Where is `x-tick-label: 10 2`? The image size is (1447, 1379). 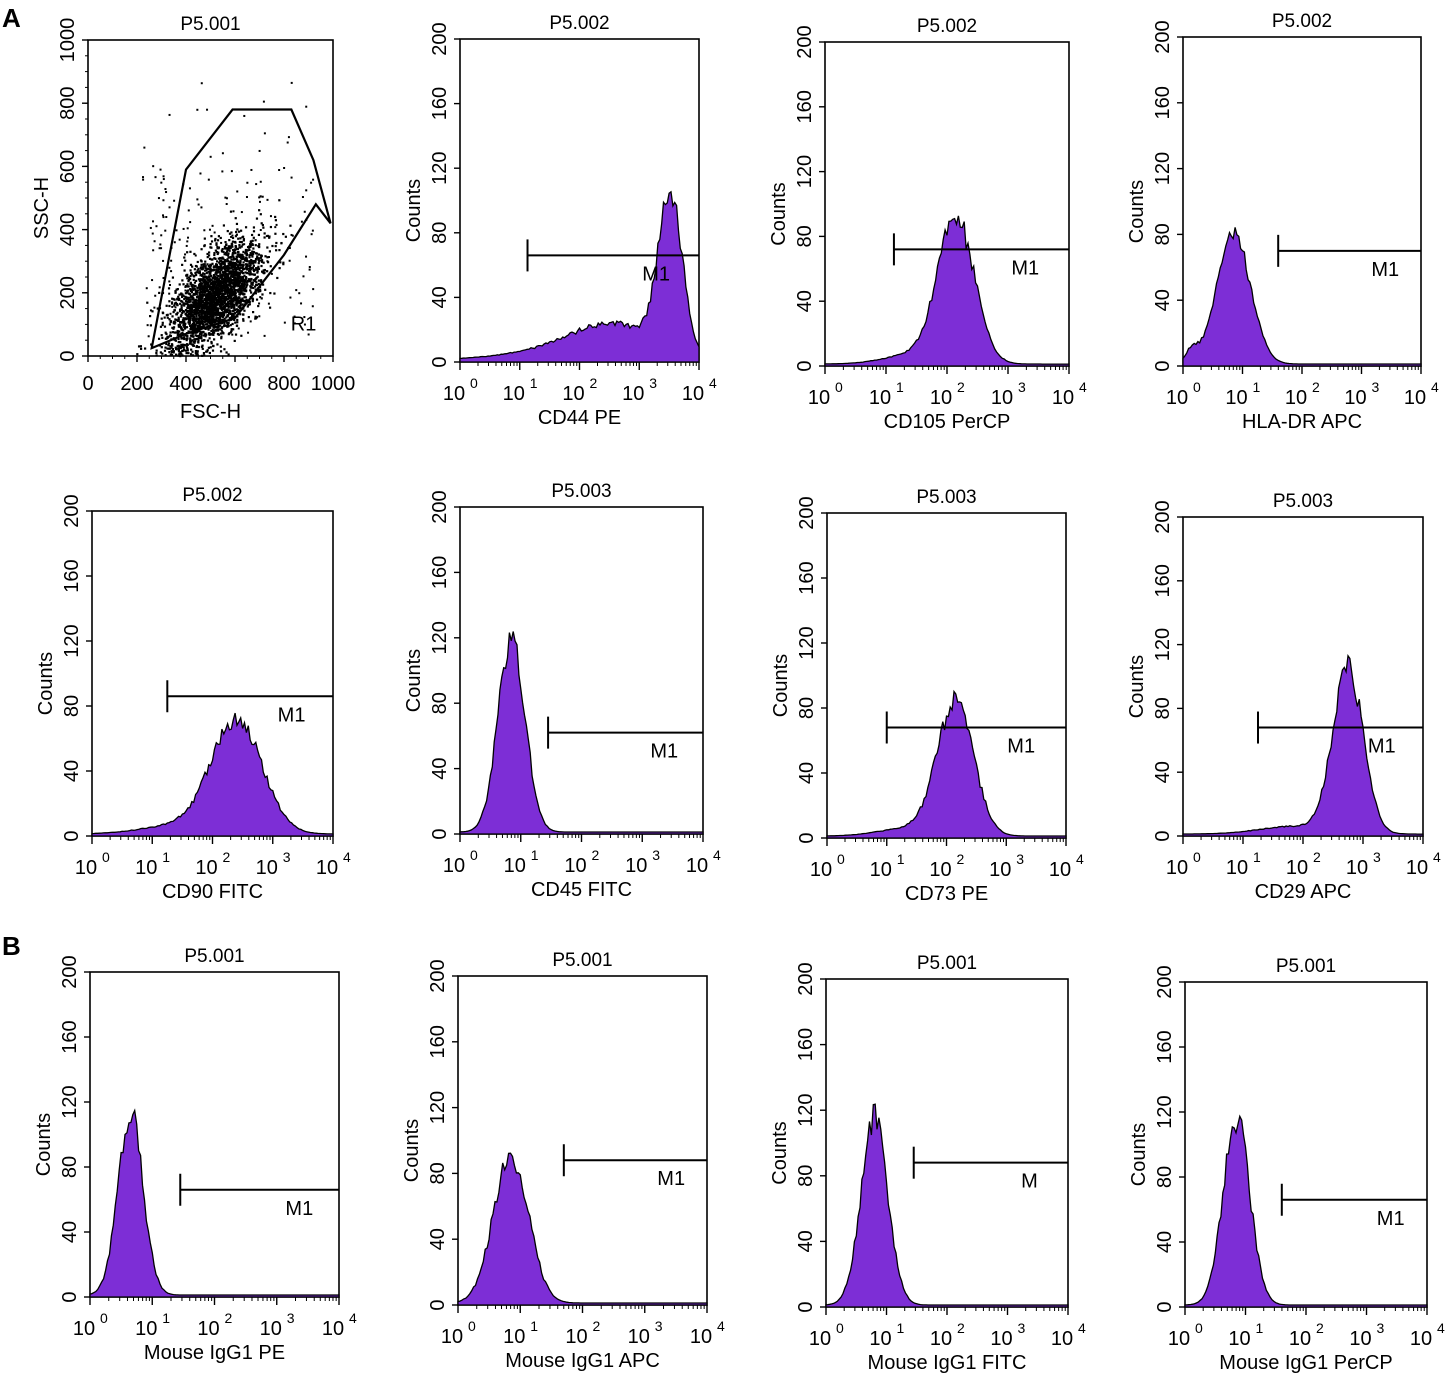
x-tick-label: 10 2 is located at coordinates (212, 864).